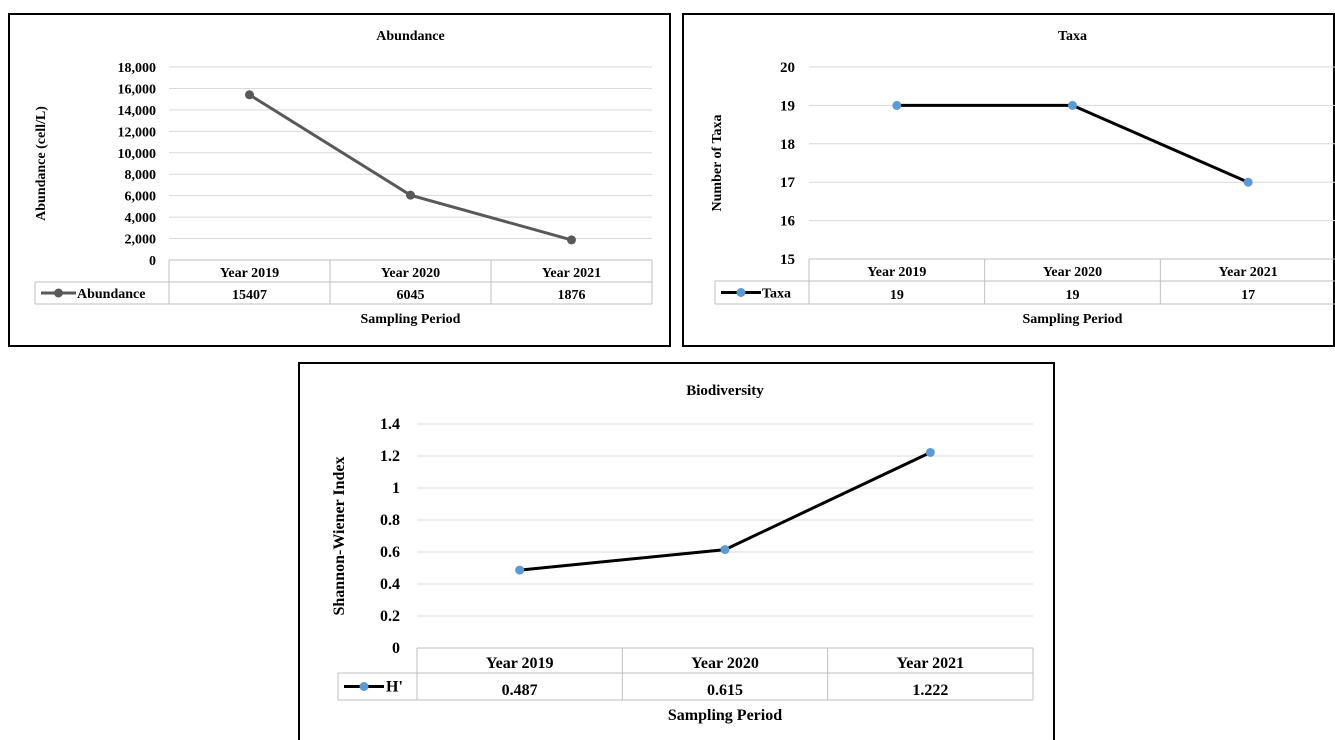 This screenshot has height=740, width=1335. Describe the element at coordinates (390, 520) in the screenshot. I see `y-tick-label: 0.8` at that location.